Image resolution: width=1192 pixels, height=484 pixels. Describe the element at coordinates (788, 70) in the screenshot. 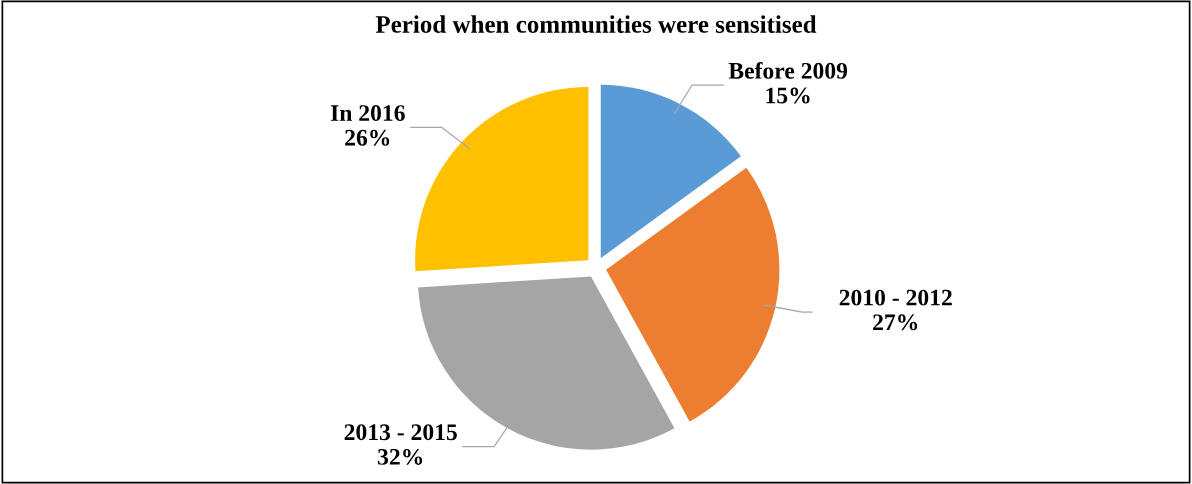

I see `slice-label: Before 2009` at that location.